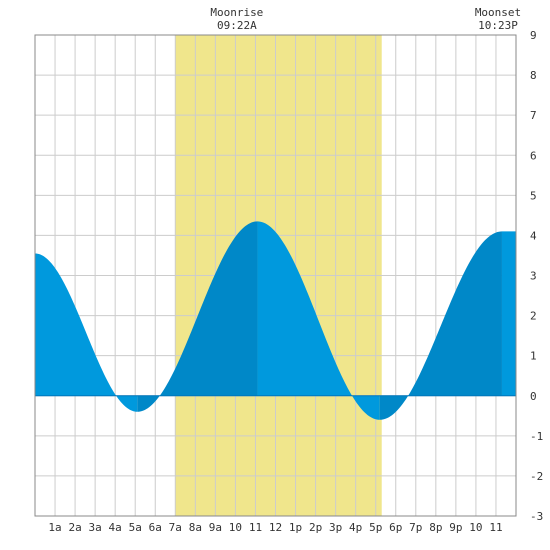 The image size is (550, 550). What do you see at coordinates (533, 75) in the screenshot?
I see `y-tick-label: 8` at bounding box center [533, 75].